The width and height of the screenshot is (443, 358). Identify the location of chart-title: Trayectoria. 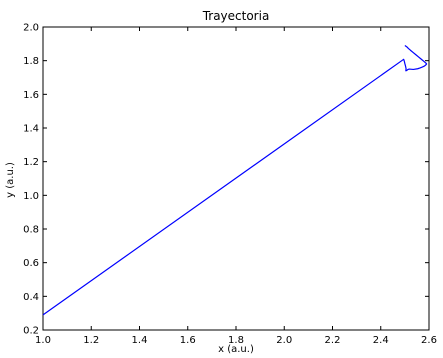
(236, 16).